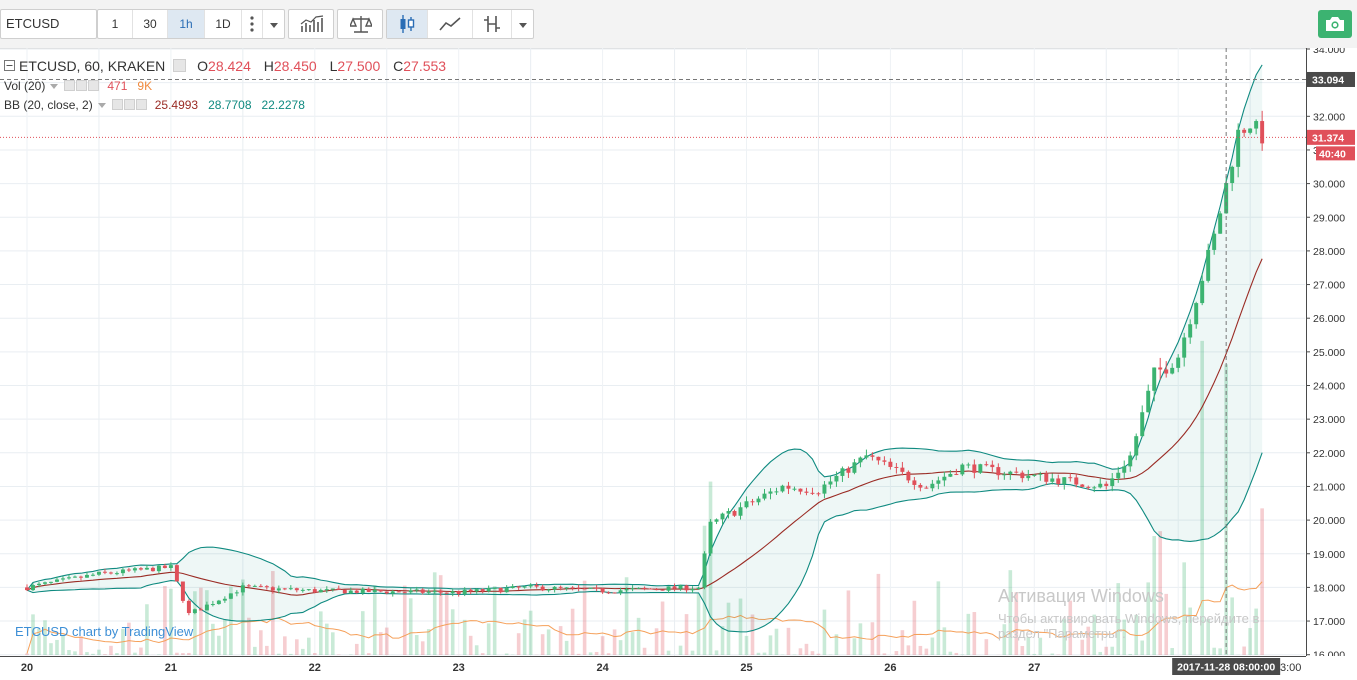 This screenshot has height=680, width=1357. Describe the element at coordinates (115, 24) in the screenshot. I see `interval-1-button: 1` at that location.